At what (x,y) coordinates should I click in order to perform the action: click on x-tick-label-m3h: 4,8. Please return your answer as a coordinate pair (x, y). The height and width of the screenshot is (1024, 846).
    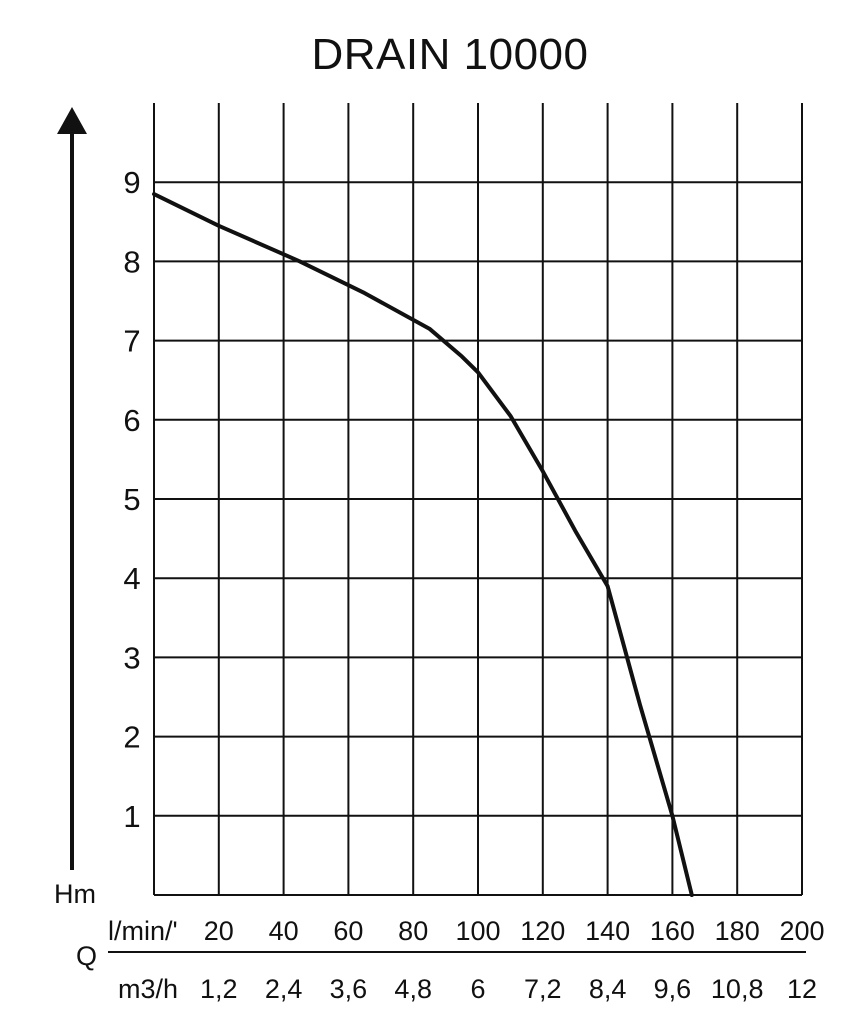
    Looking at the image, I should click on (413, 989).